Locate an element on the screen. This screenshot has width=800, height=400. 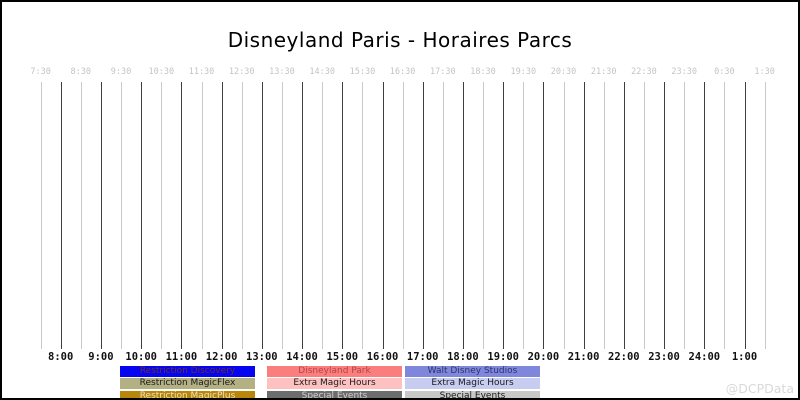
legend-item-restriction-discovery: Restriction Discovery is located at coordinates (187, 371).